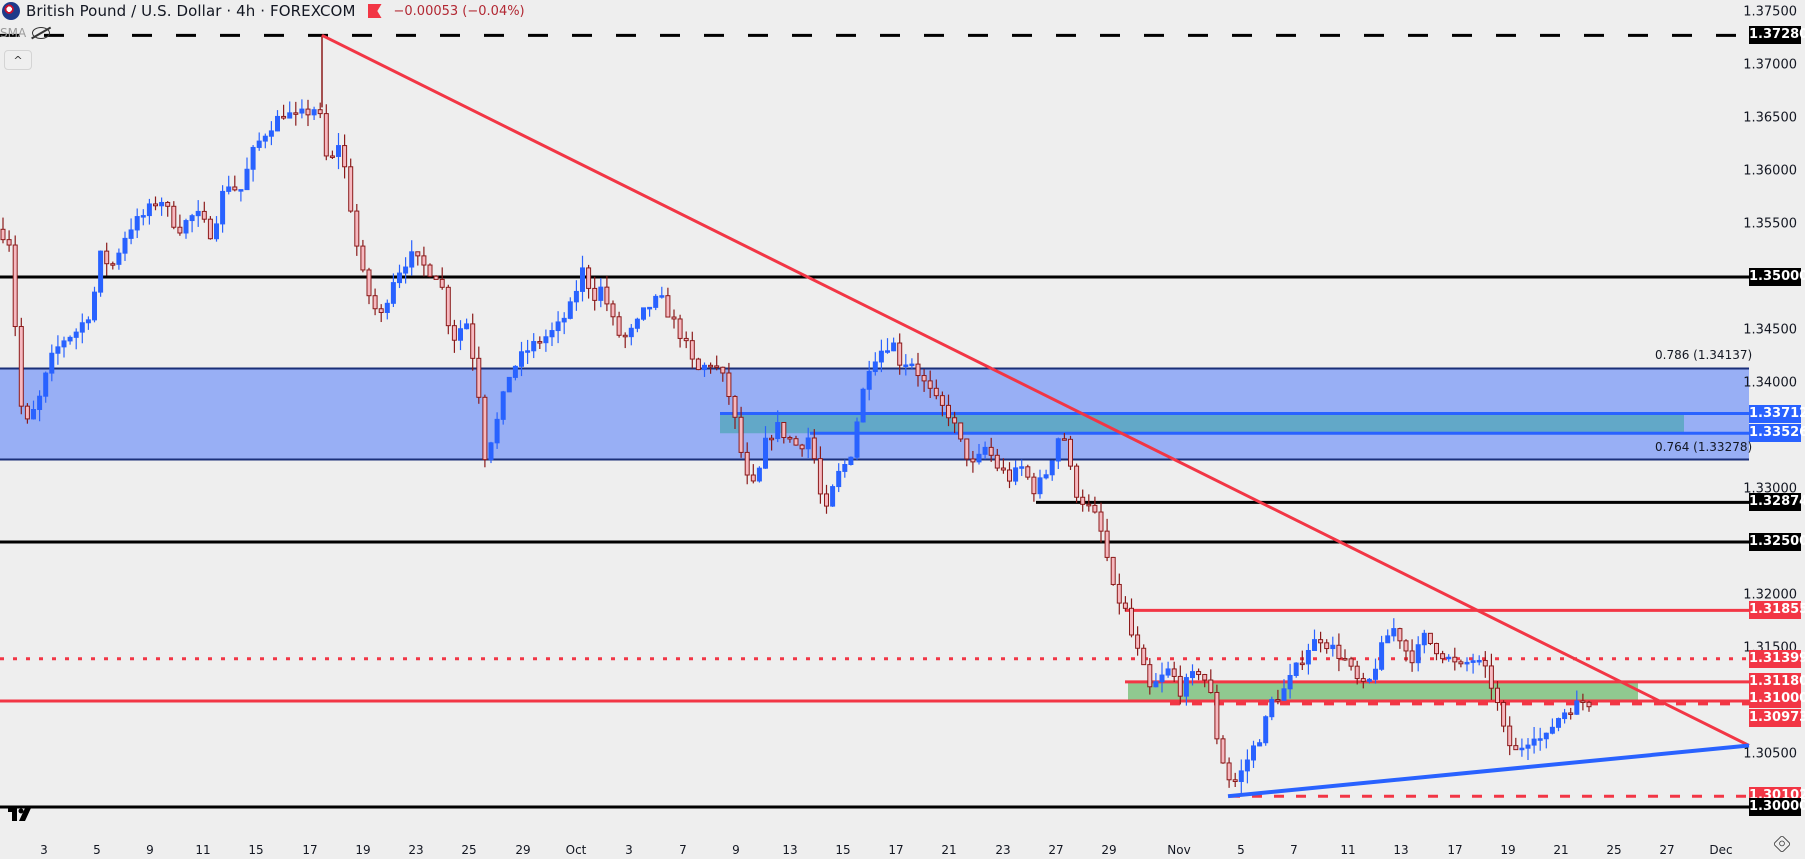  What do you see at coordinates (13, 33) in the screenshot?
I see `sma-indicator-label: SMA` at bounding box center [13, 33].